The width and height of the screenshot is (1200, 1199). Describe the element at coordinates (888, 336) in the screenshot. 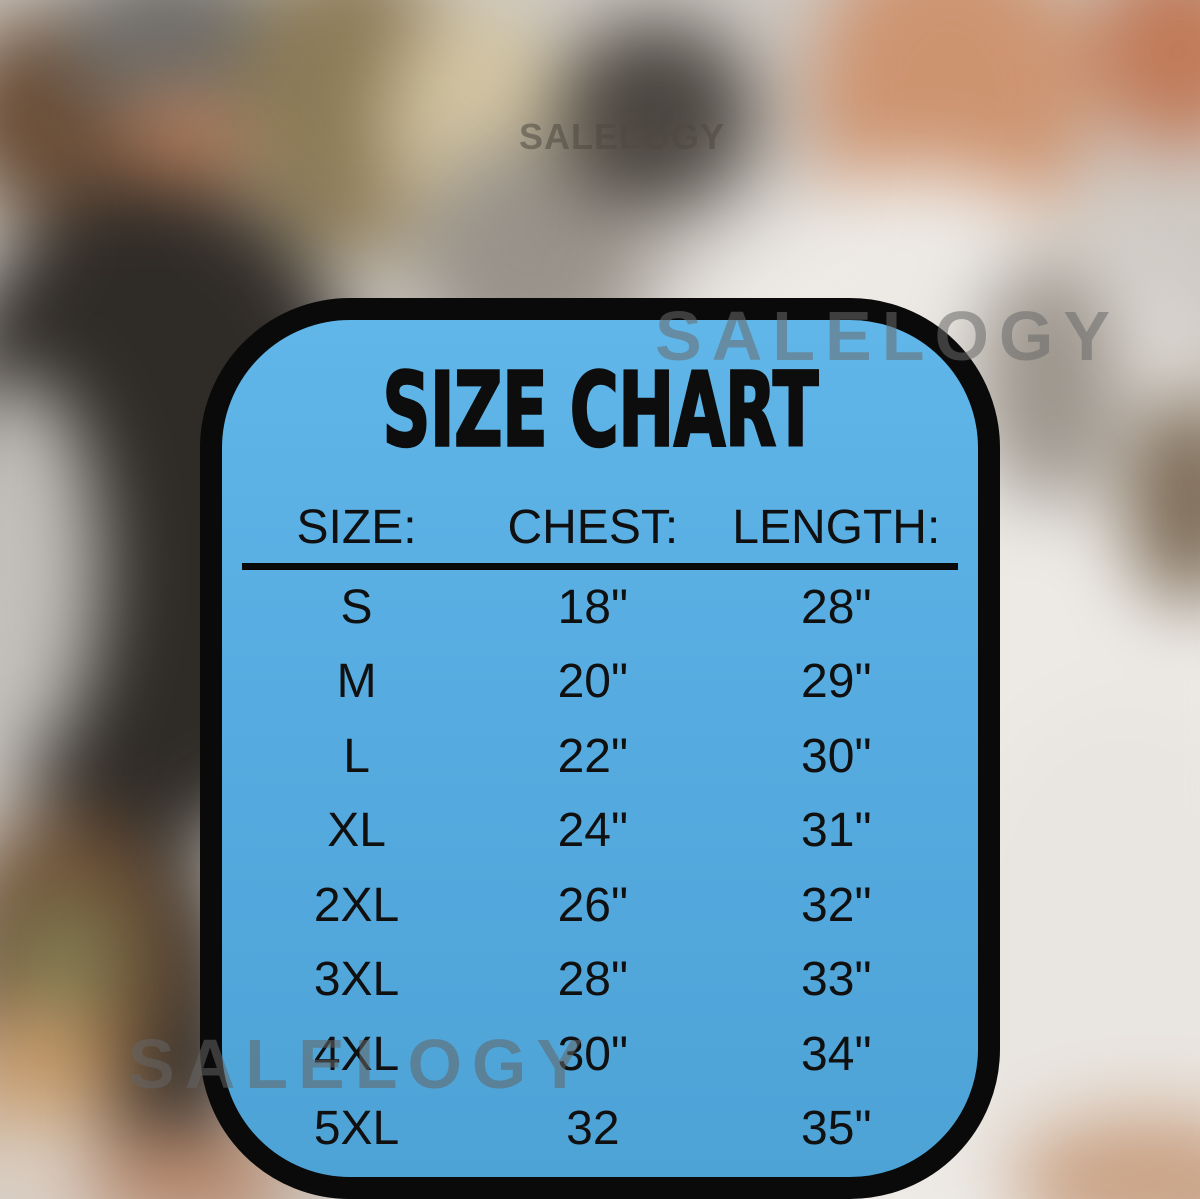

I see `watermark-upper-right: SALELOGY` at that location.